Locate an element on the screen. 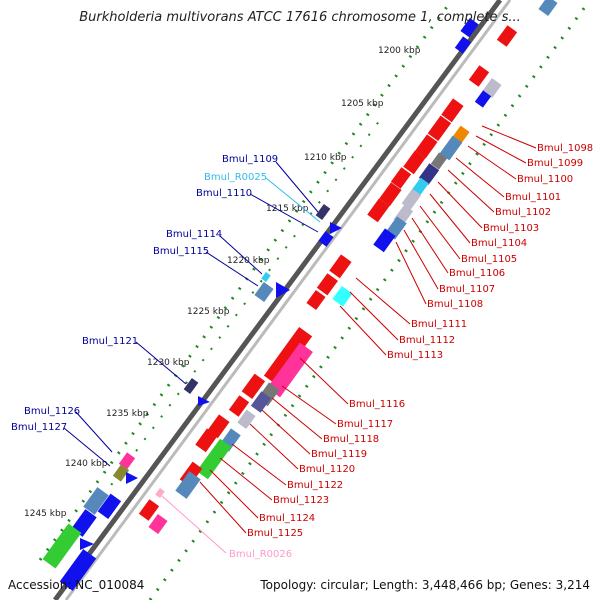  gene-label: Bmul_1121 is located at coordinates (110, 341).